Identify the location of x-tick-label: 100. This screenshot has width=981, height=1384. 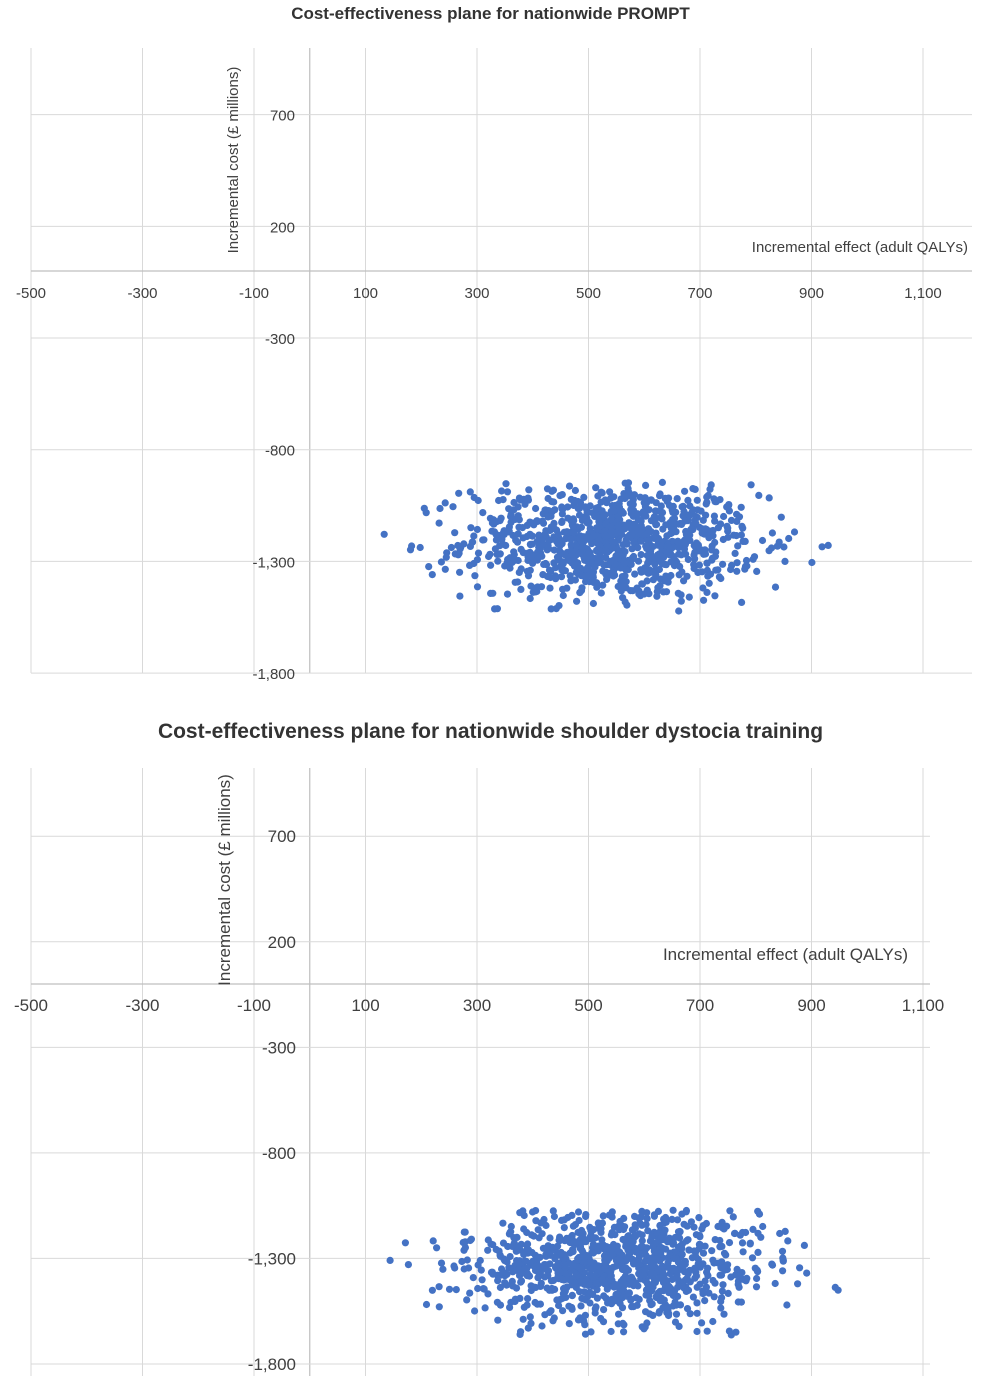
(365, 1005).